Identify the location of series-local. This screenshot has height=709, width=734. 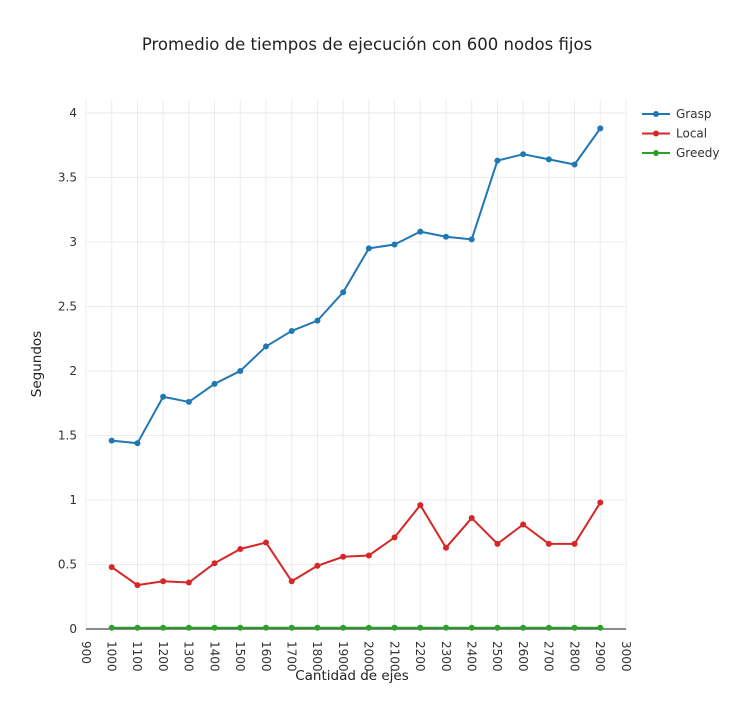
(356, 544).